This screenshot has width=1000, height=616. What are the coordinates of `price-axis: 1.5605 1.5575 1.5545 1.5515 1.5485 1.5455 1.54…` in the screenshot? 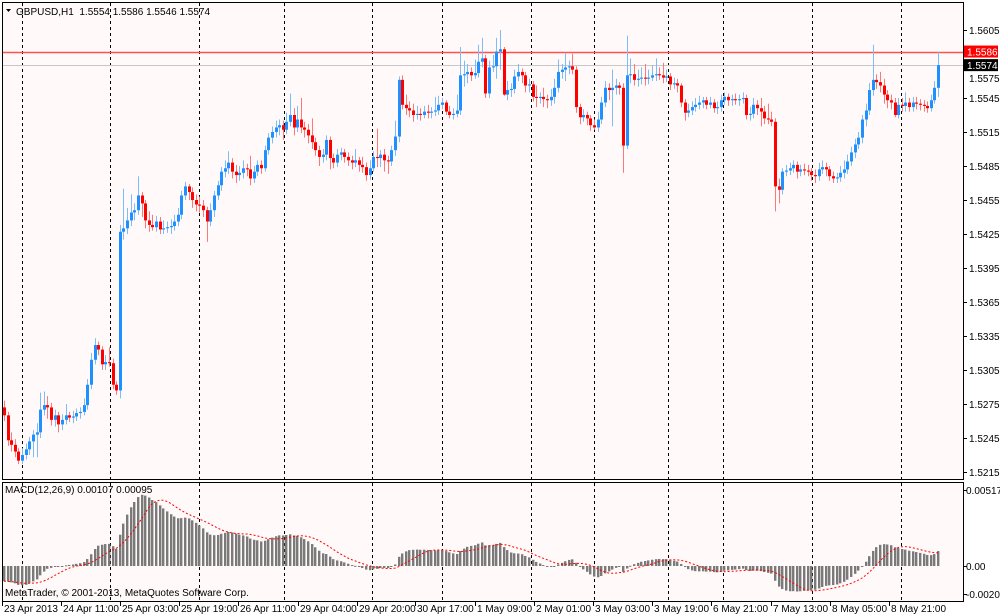 It's located at (981, 252).